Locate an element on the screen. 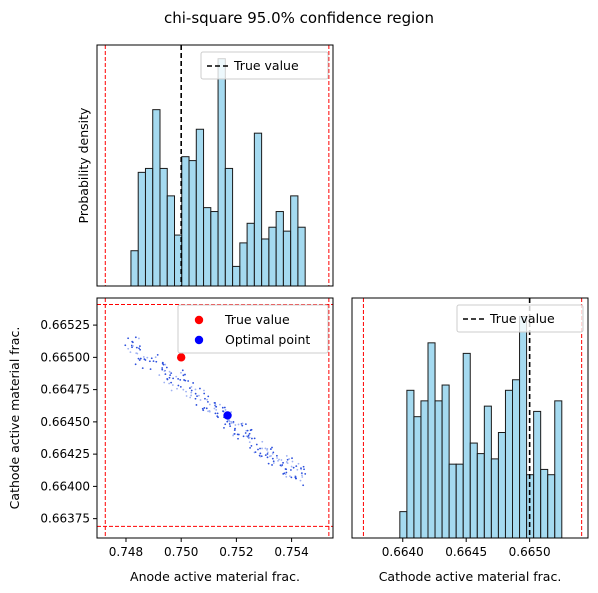 The height and width of the screenshot is (593, 598). x-tick-label: 0.754 is located at coordinates (291, 552).